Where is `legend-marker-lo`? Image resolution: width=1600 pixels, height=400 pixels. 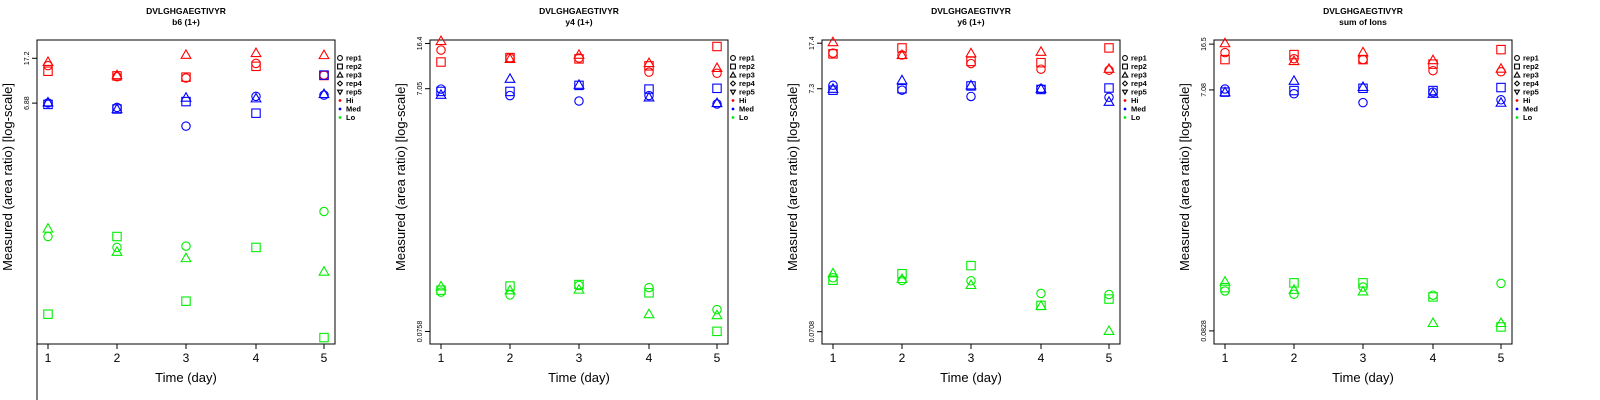
legend-marker-lo is located at coordinates (1517, 117).